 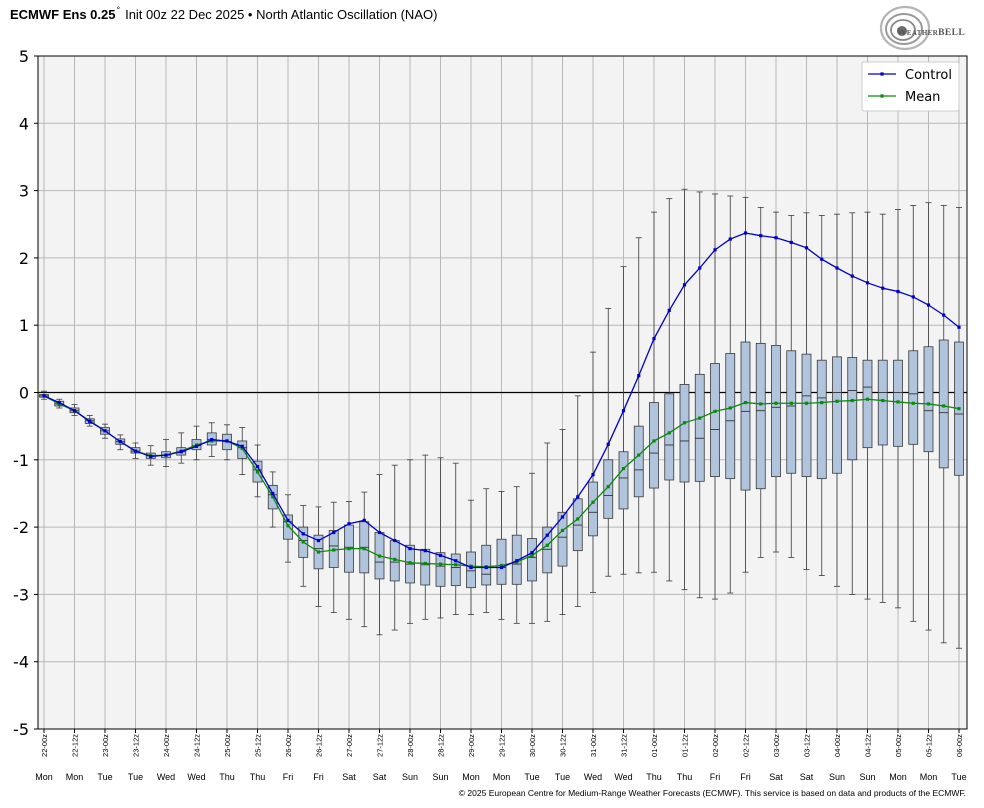 I want to click on weatherbell-logo: WeatherBELL, so click(x=922, y=28).